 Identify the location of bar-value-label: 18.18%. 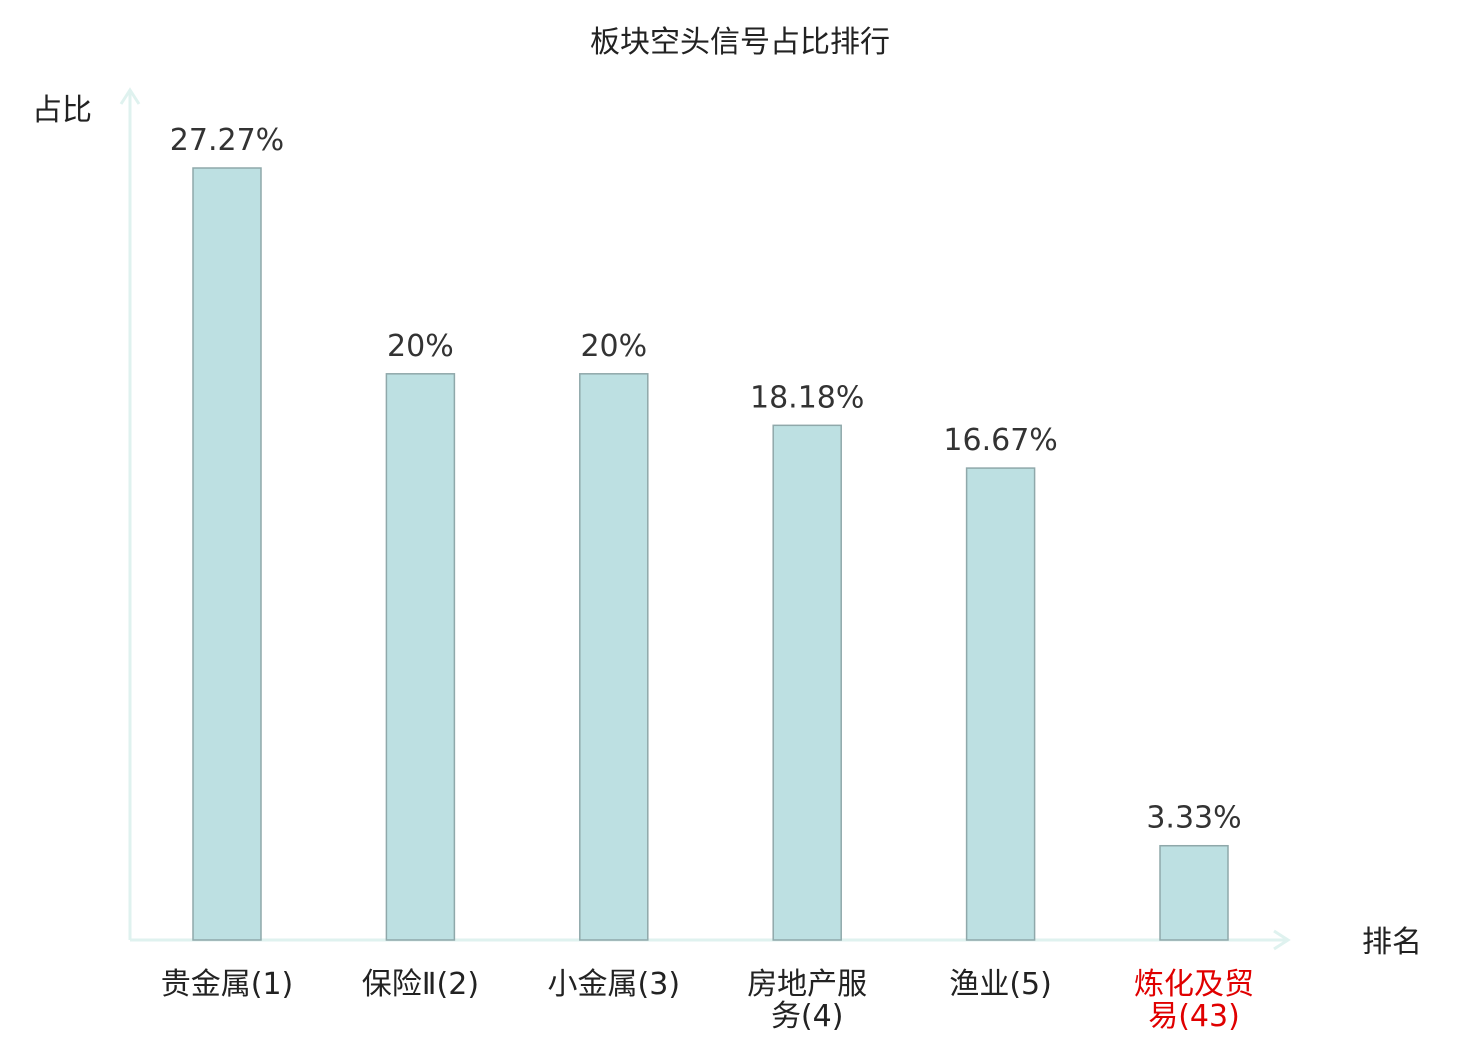
(807, 397).